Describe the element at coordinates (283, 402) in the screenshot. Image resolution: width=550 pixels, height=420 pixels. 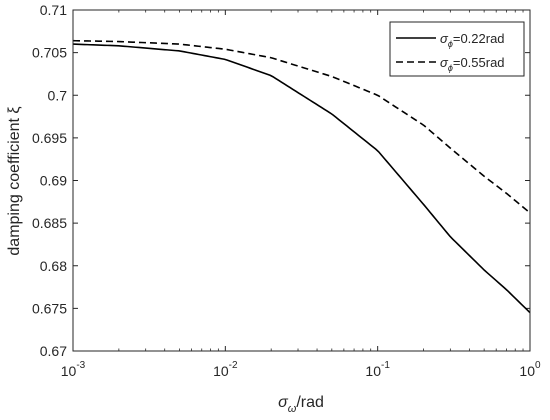
I see `x-axis-label-symbol: σ` at that location.